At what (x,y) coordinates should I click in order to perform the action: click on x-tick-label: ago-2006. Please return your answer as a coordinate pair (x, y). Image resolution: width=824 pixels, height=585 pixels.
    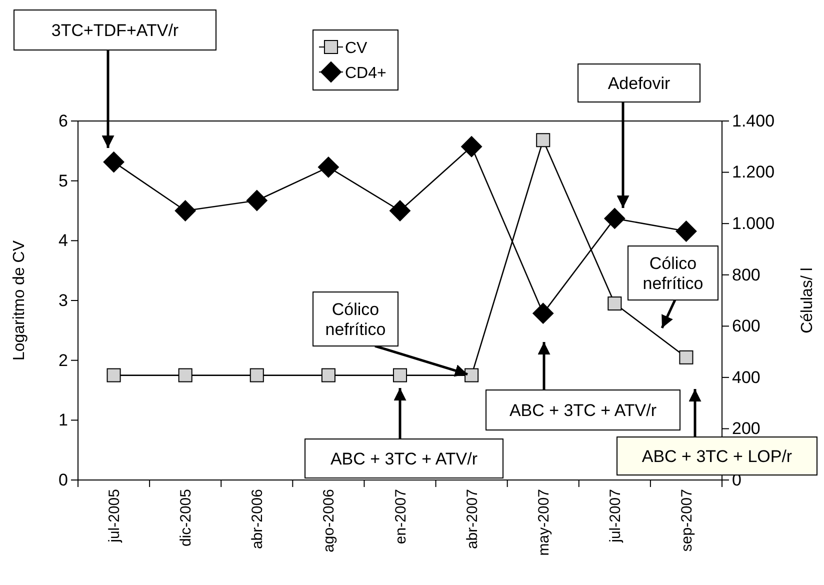
    Looking at the image, I should click on (329, 520).